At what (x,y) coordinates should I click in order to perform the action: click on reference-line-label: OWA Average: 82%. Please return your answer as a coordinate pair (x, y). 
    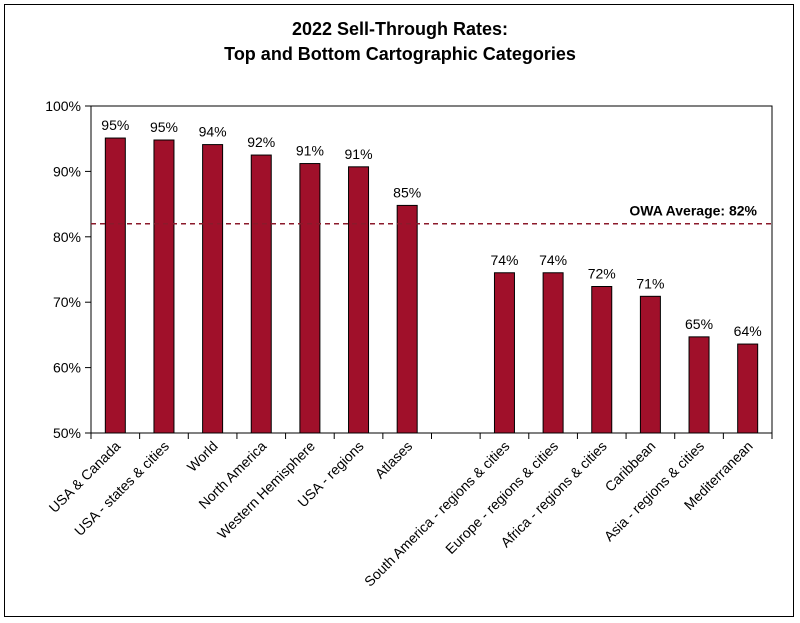
    Looking at the image, I should click on (693, 211).